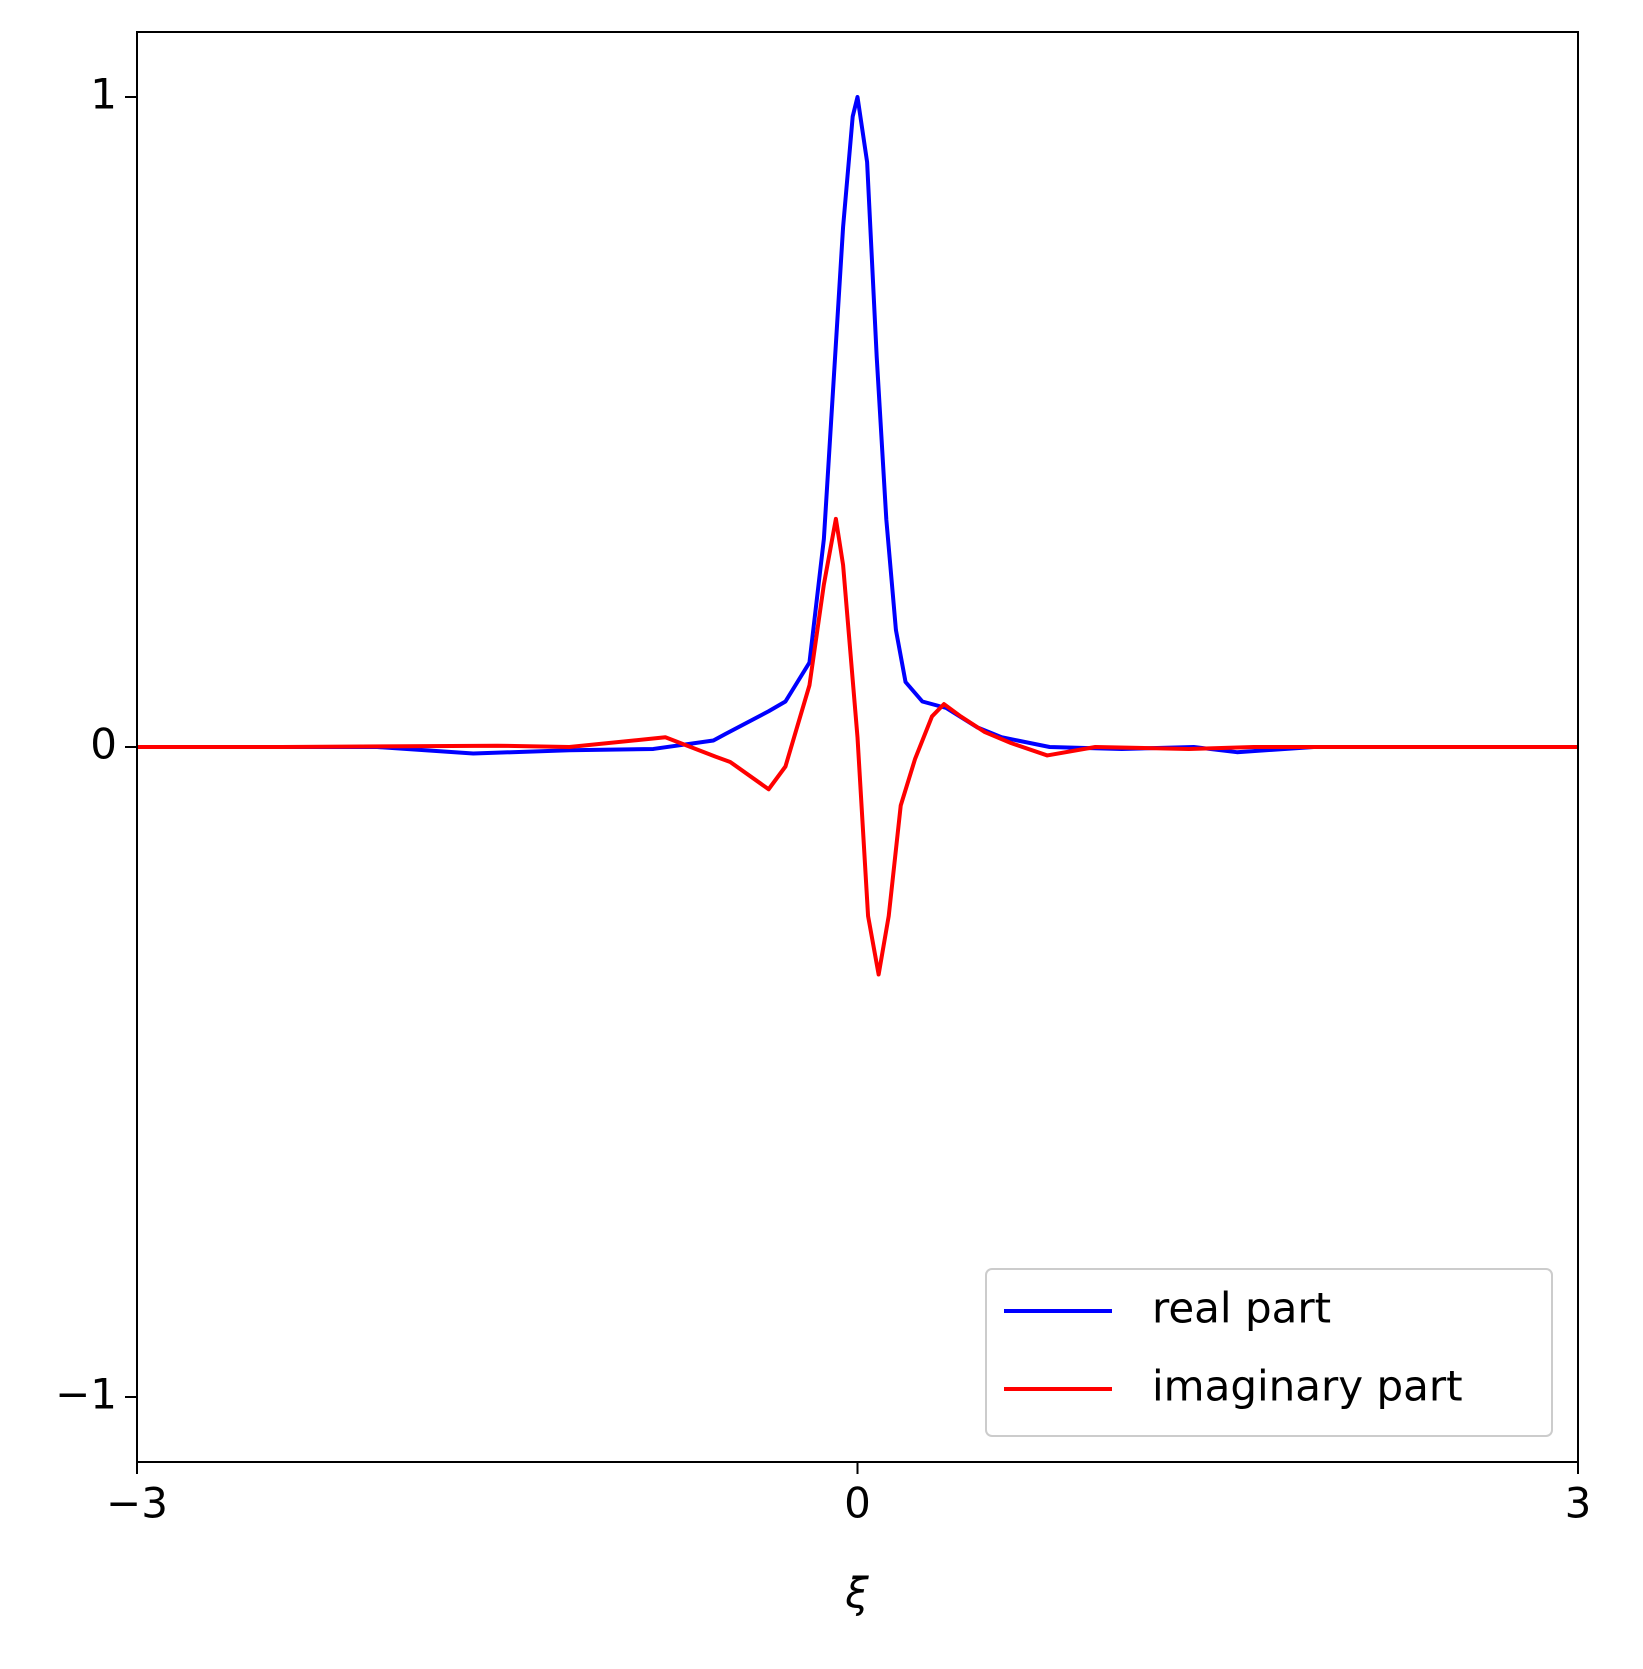 This screenshot has height=1669, width=1643. I want to click on x-tick-label: 3, so click(1578, 1503).